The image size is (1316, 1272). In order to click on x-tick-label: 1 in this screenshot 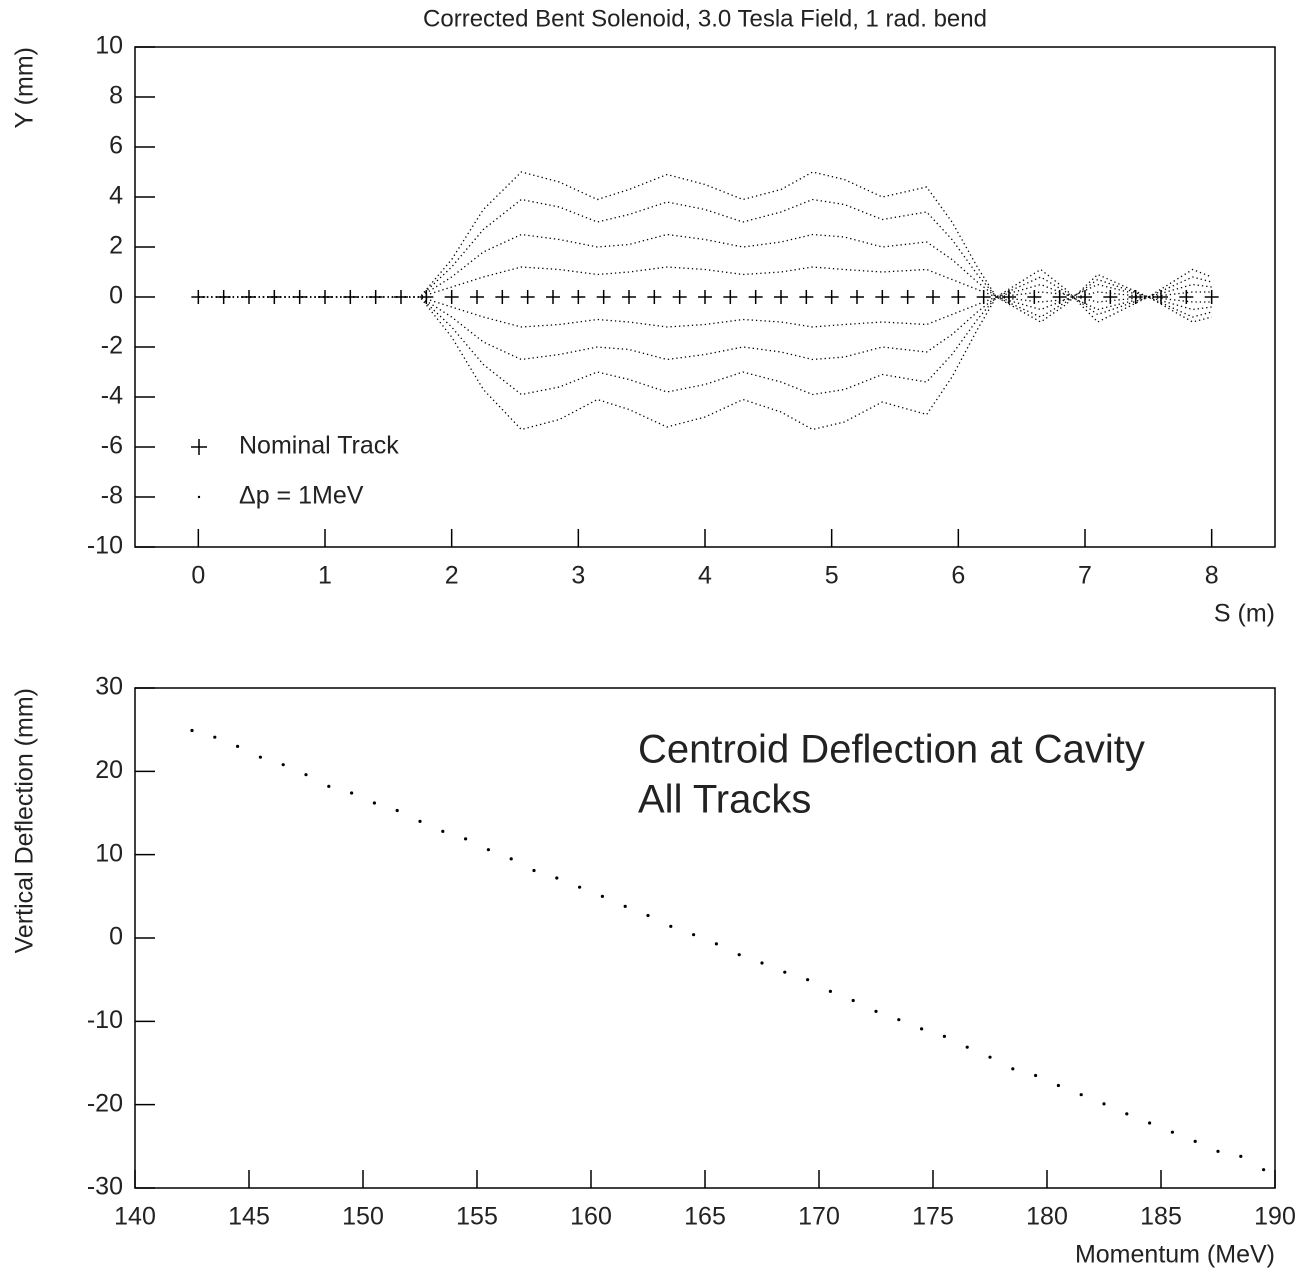, I will do `click(325, 576)`.